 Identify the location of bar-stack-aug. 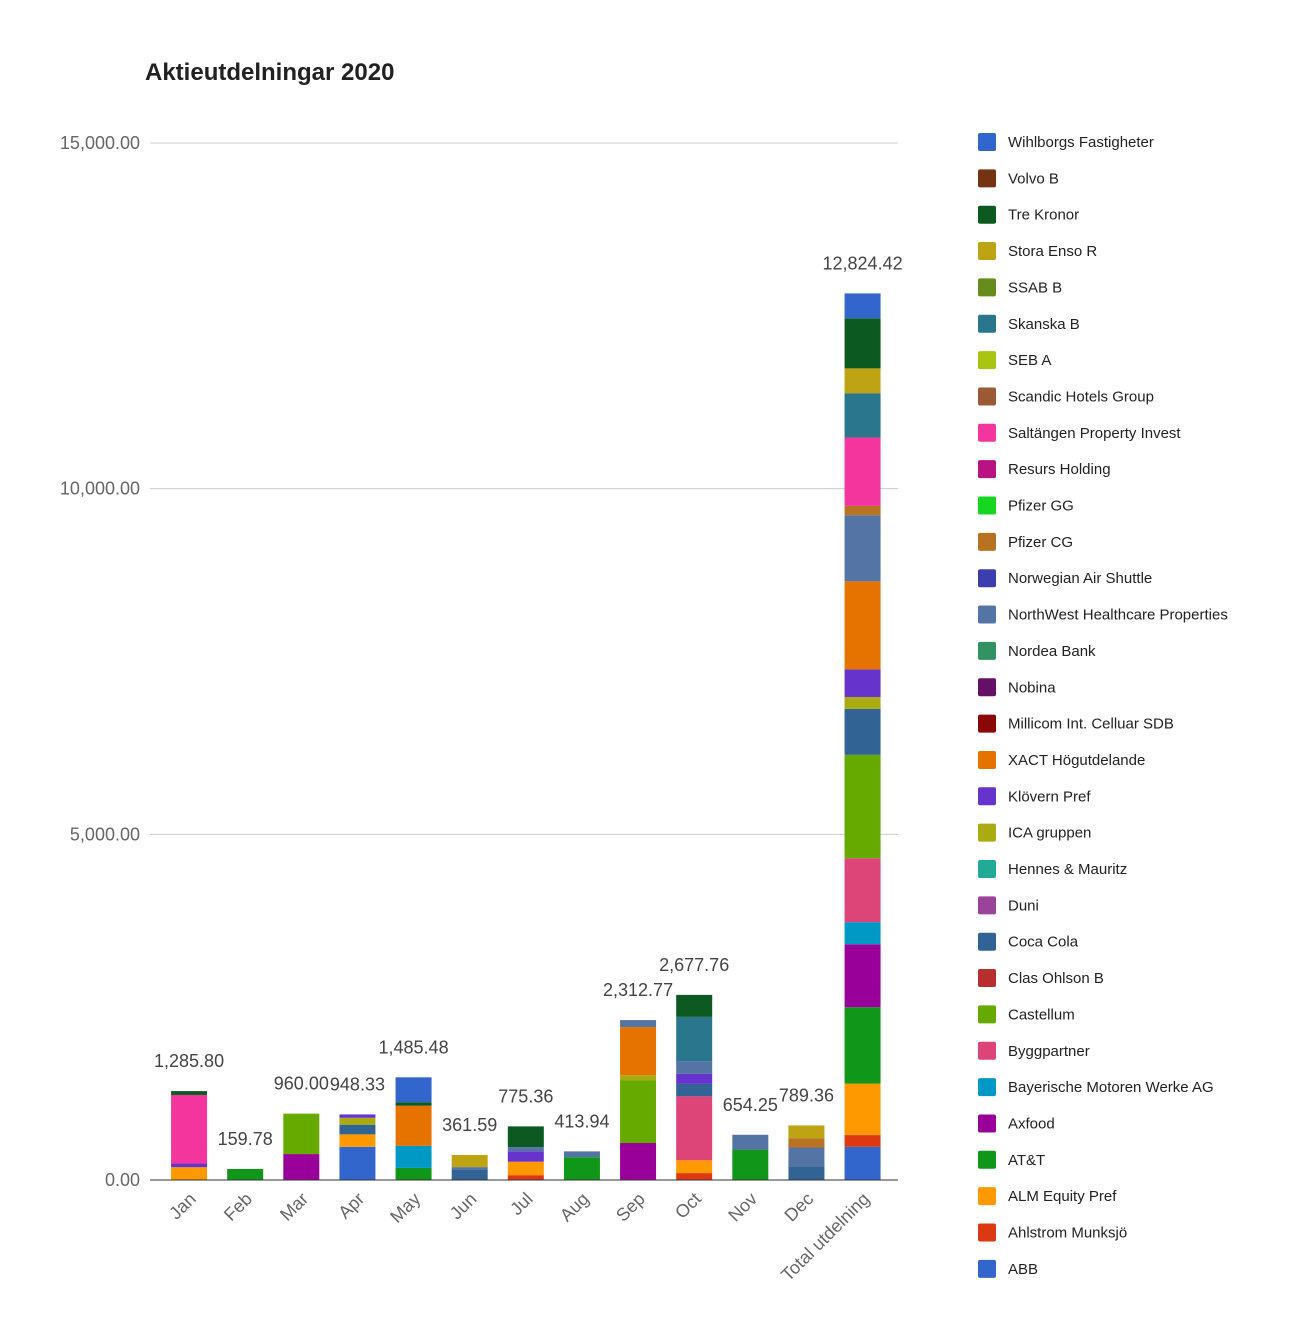
(581, 1165).